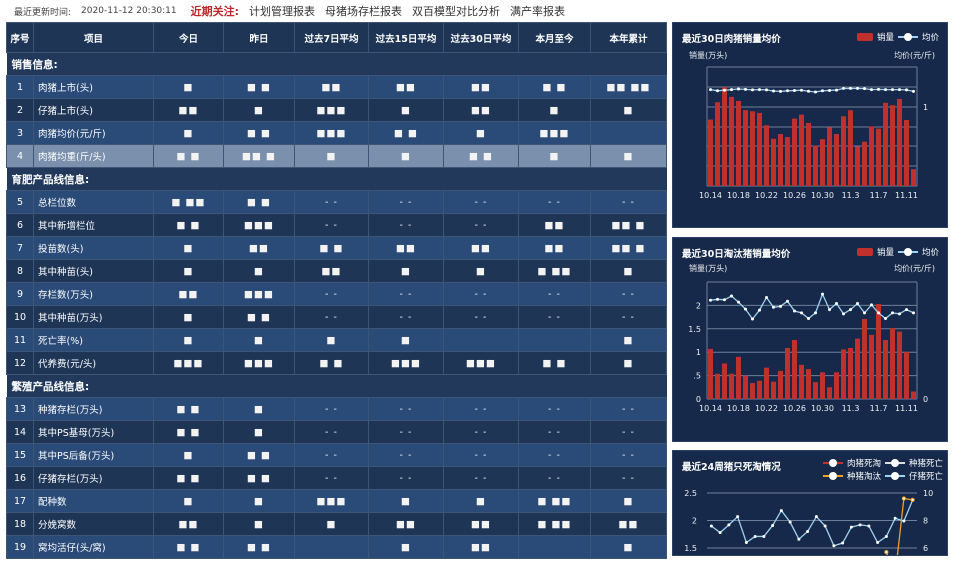 This screenshot has width=955, height=563. Describe the element at coordinates (336, 225) in the screenshot. I see `table-row: 6 其中新增栏位 ■ ■ ■■■ - -- -- - ■■ ■■ ■` at that location.